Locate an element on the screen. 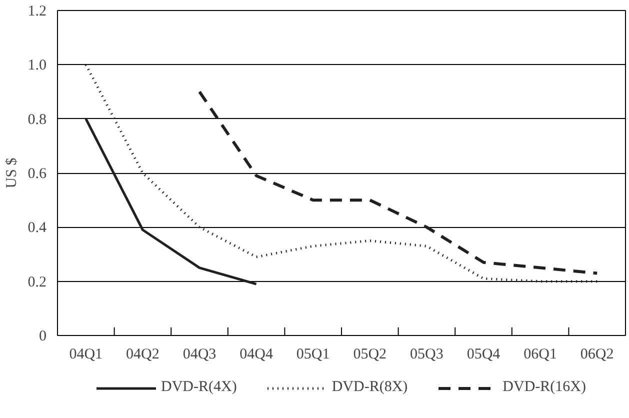 The width and height of the screenshot is (629, 418). legend-label: DVD-R(4X) is located at coordinates (199, 387).